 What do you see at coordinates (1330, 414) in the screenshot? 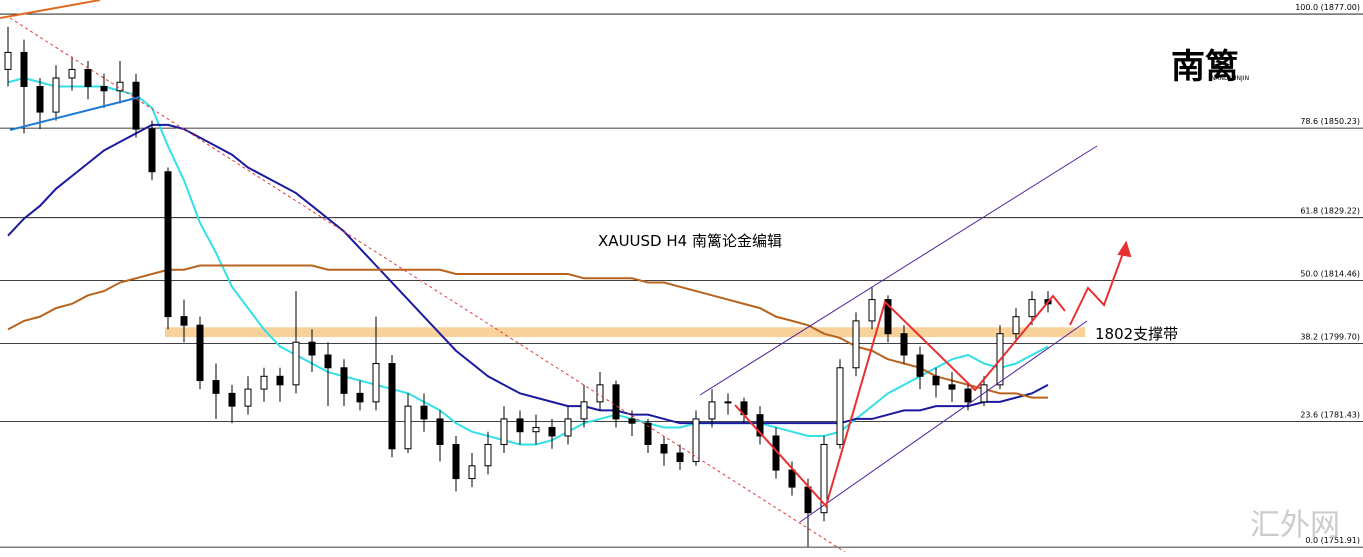
I see `fib-label: 23.6 (1781.43)` at bounding box center [1330, 414].